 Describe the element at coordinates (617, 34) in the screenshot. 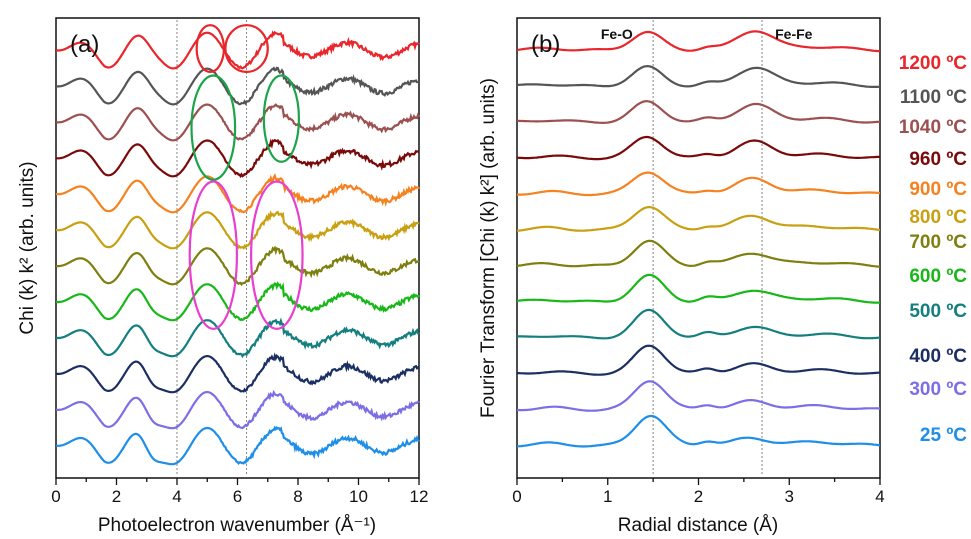

I see `peak-label-1: Fe-O` at that location.